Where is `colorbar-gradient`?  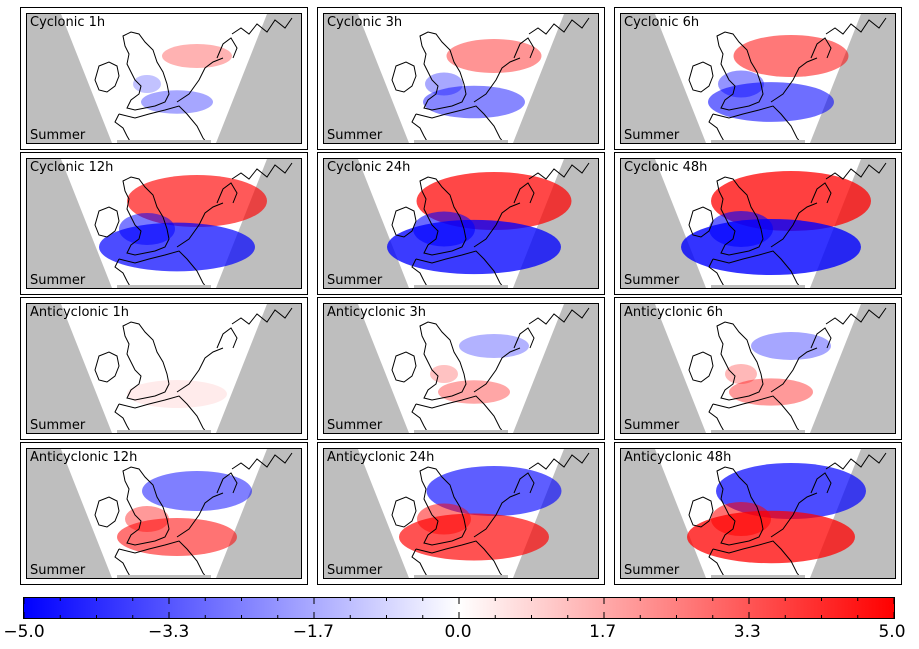 colorbar-gradient is located at coordinates (459, 608).